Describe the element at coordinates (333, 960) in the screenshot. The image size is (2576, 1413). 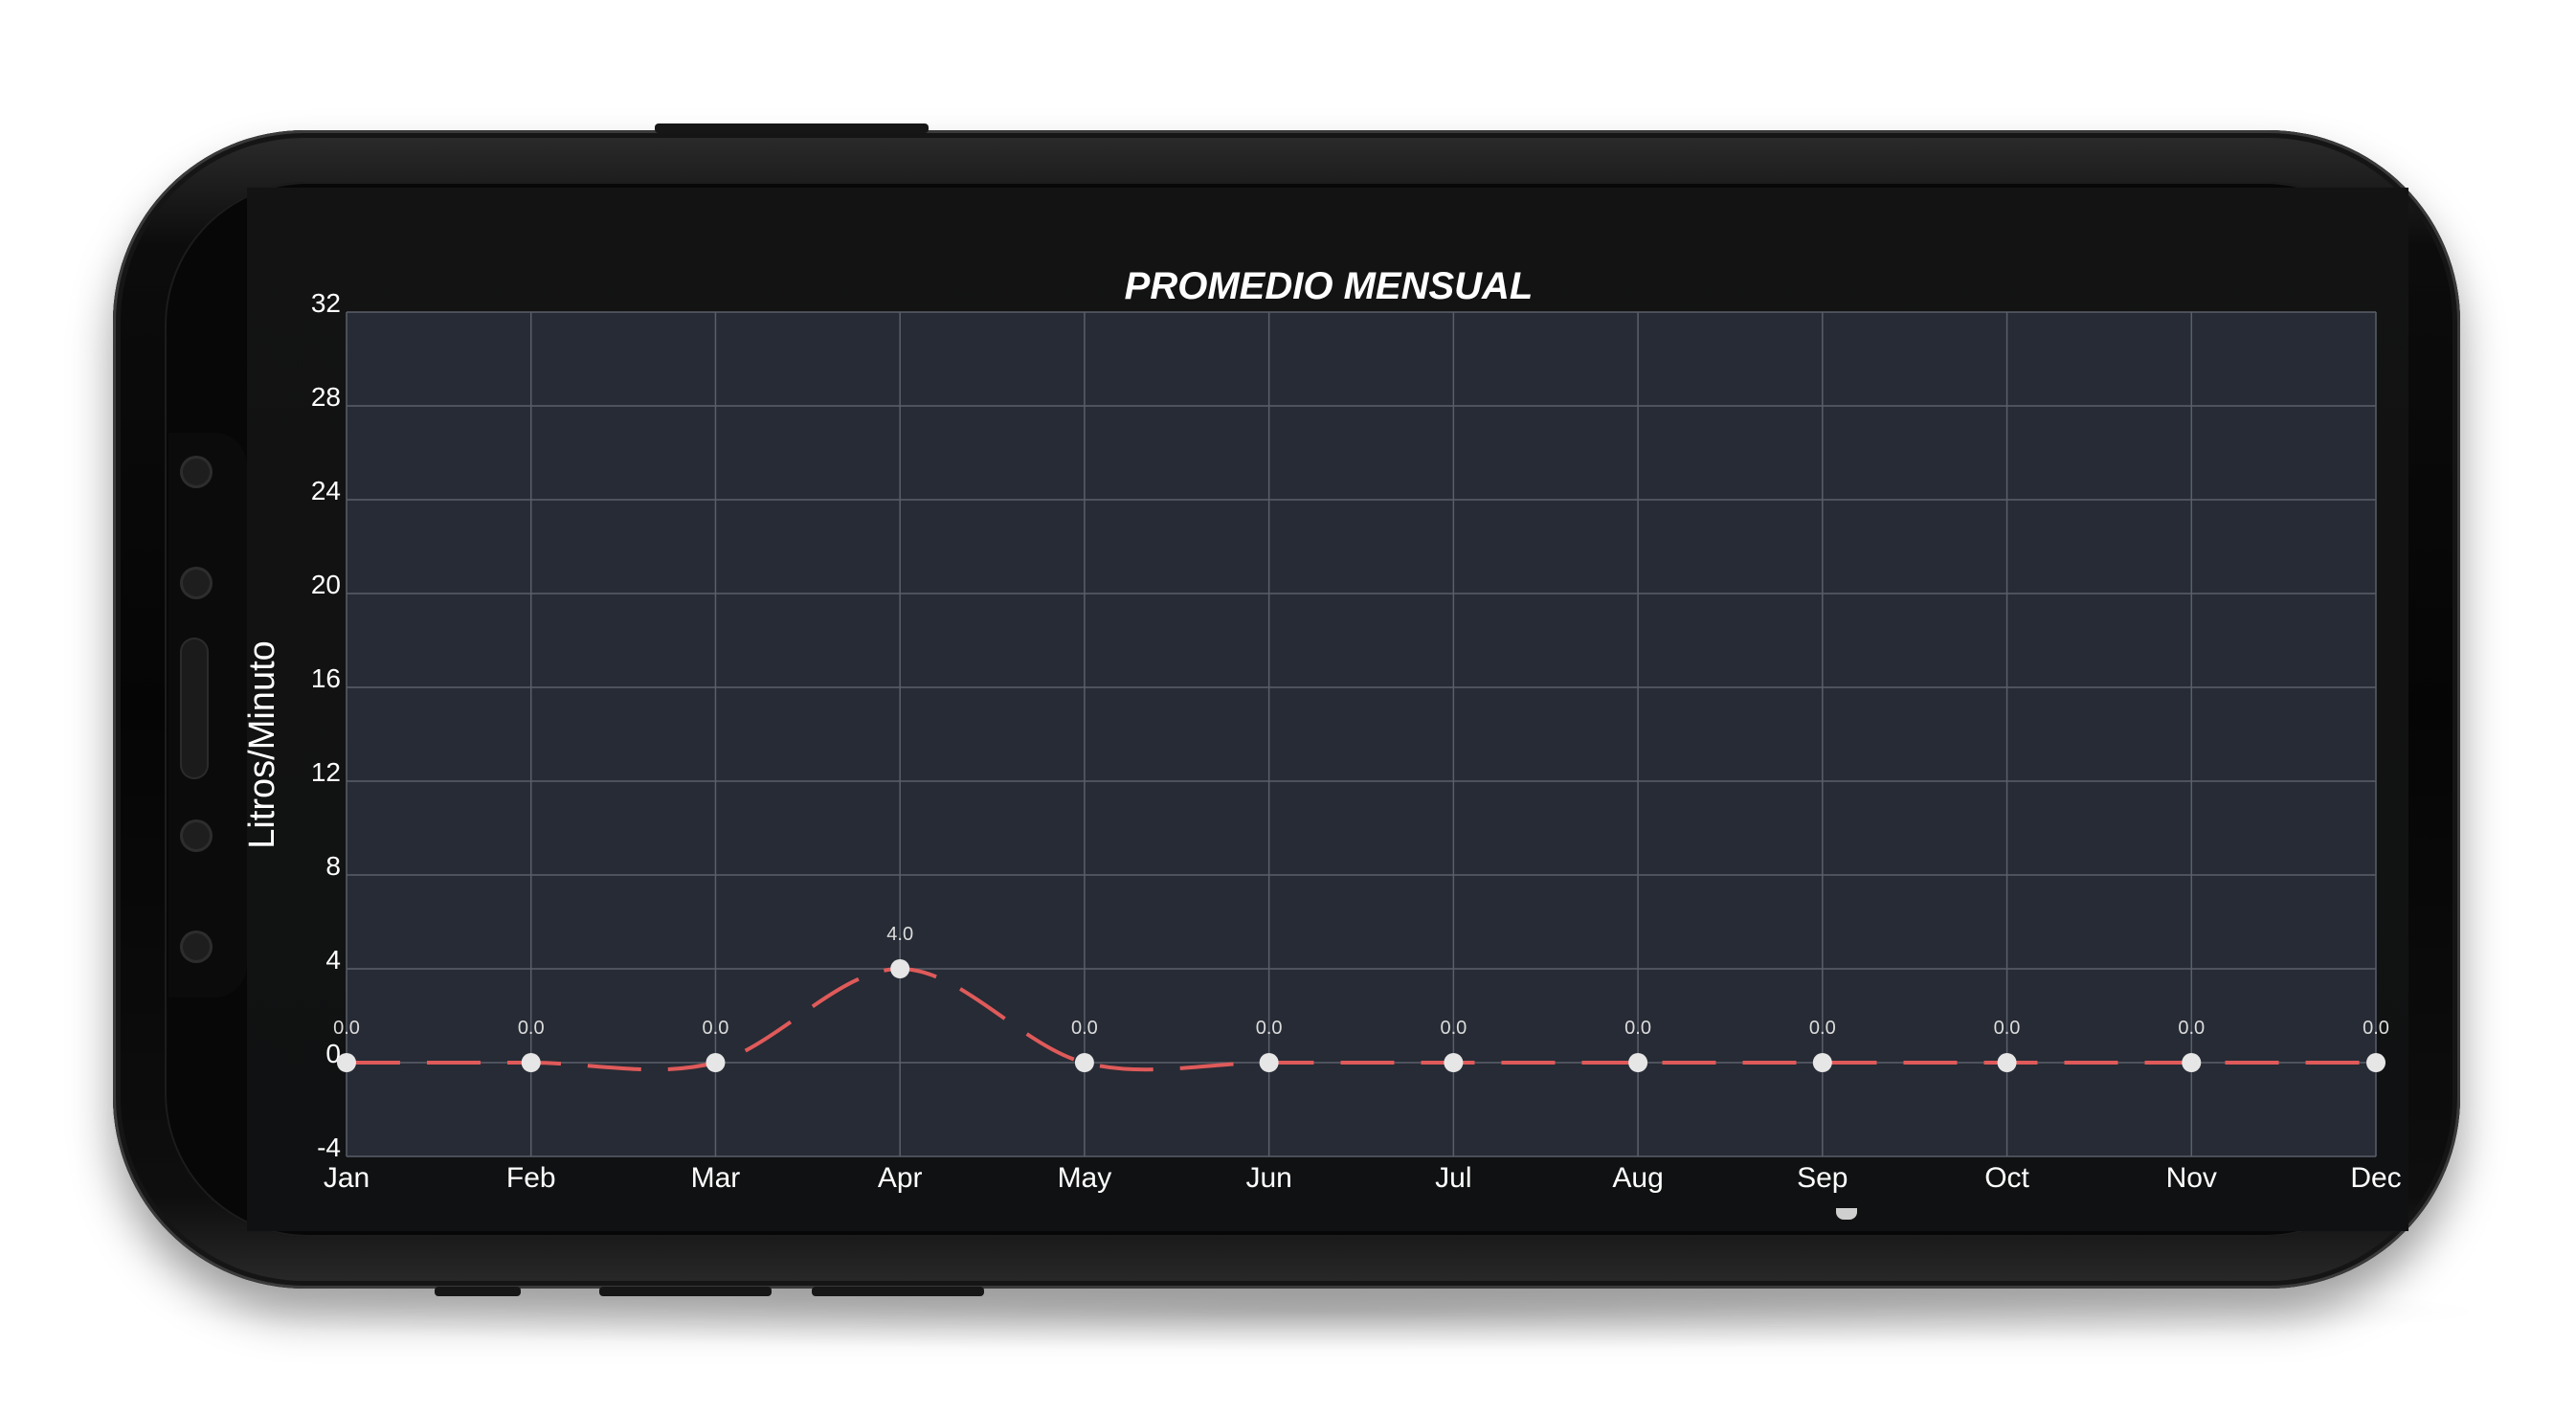
I see `y-tick-label: 4` at that location.